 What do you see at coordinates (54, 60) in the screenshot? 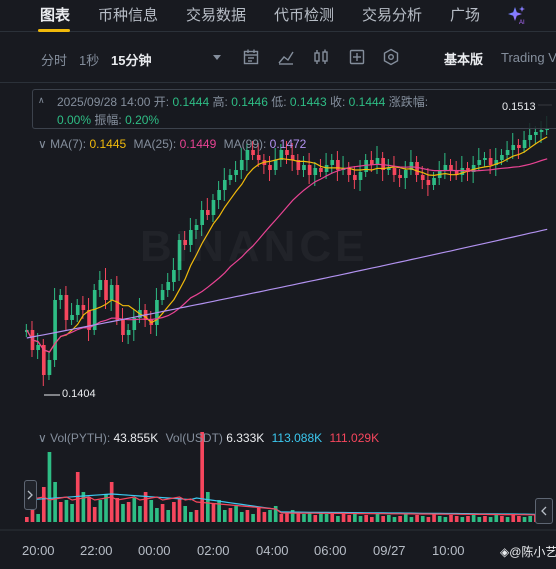
I see `timeframe-line: 分时` at bounding box center [54, 60].